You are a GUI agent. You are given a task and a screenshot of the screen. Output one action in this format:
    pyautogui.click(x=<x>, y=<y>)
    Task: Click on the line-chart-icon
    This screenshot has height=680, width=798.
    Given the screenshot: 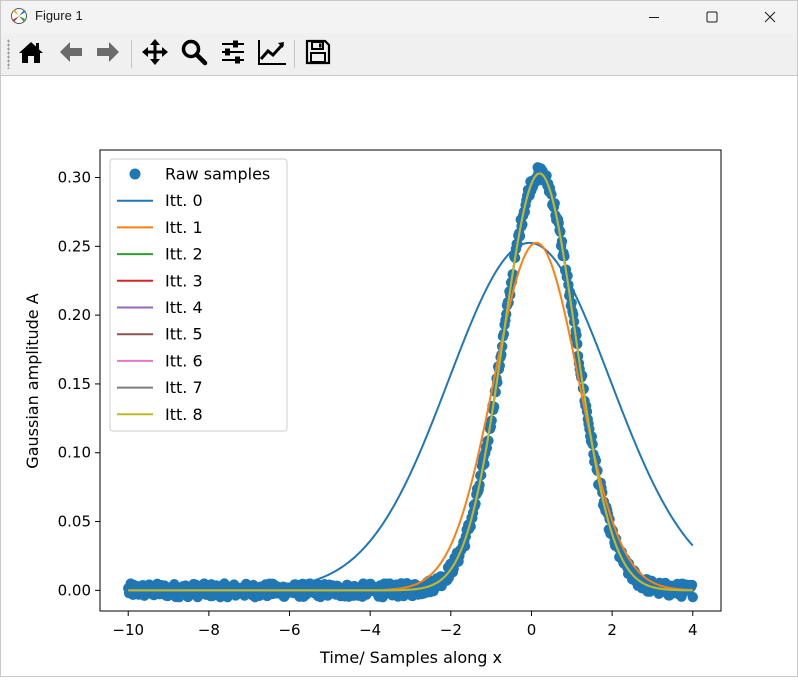 What is the action you would take?
    pyautogui.click(x=272, y=54)
    